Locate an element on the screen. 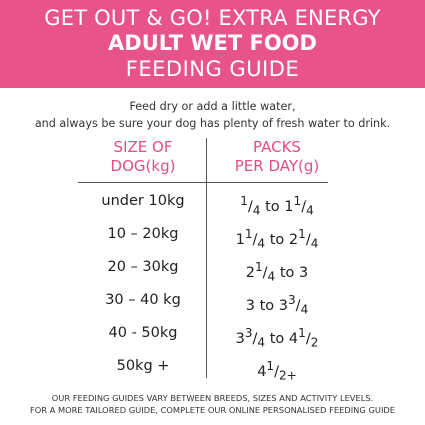 This screenshot has height=425, width=425. table-row: under 10kg 1/4 to 11/4 is located at coordinates (212, 202).